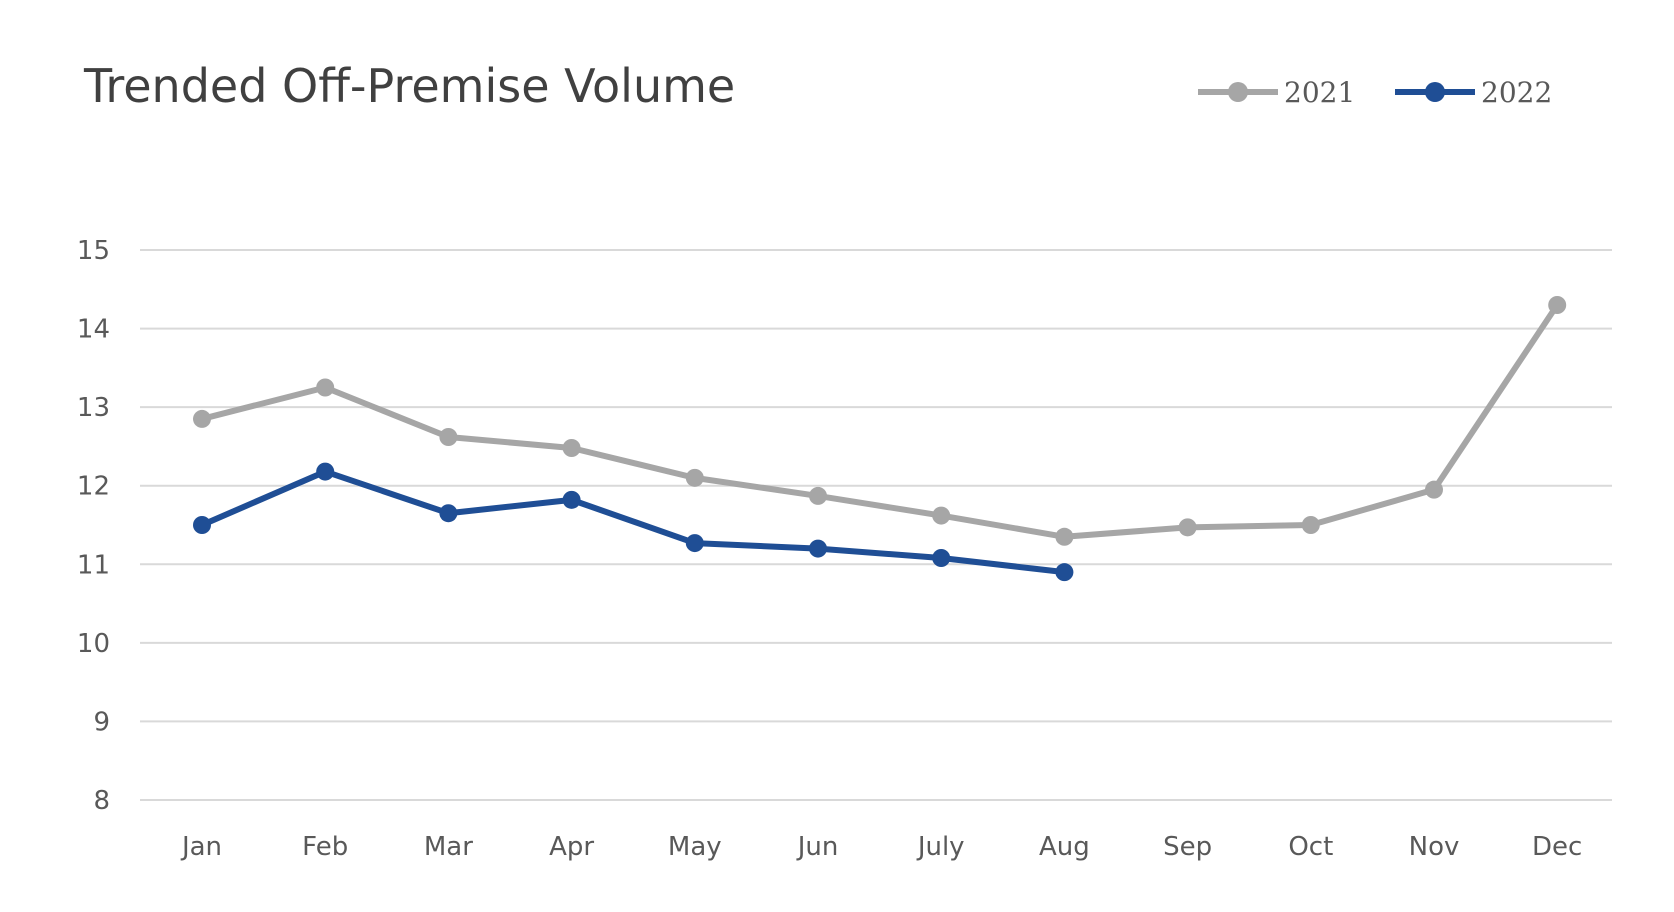  What do you see at coordinates (93, 644) in the screenshot?
I see `y-tick-label: 10` at bounding box center [93, 644].